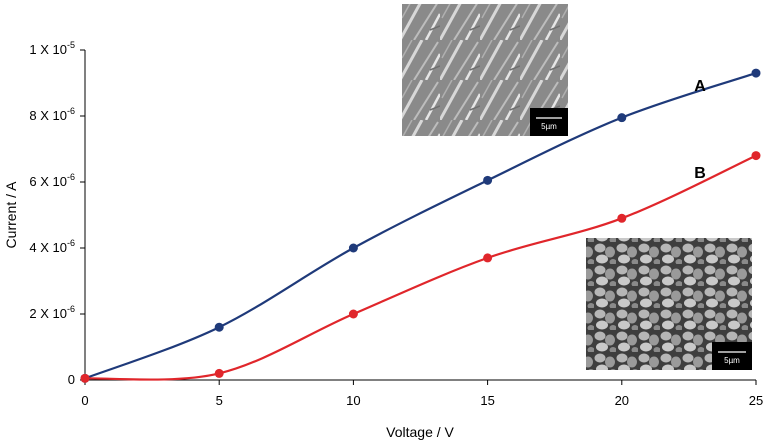 The width and height of the screenshot is (765, 445). Describe the element at coordinates (485, 70) in the screenshot. I see `sem-image-a: 5µm` at that location.